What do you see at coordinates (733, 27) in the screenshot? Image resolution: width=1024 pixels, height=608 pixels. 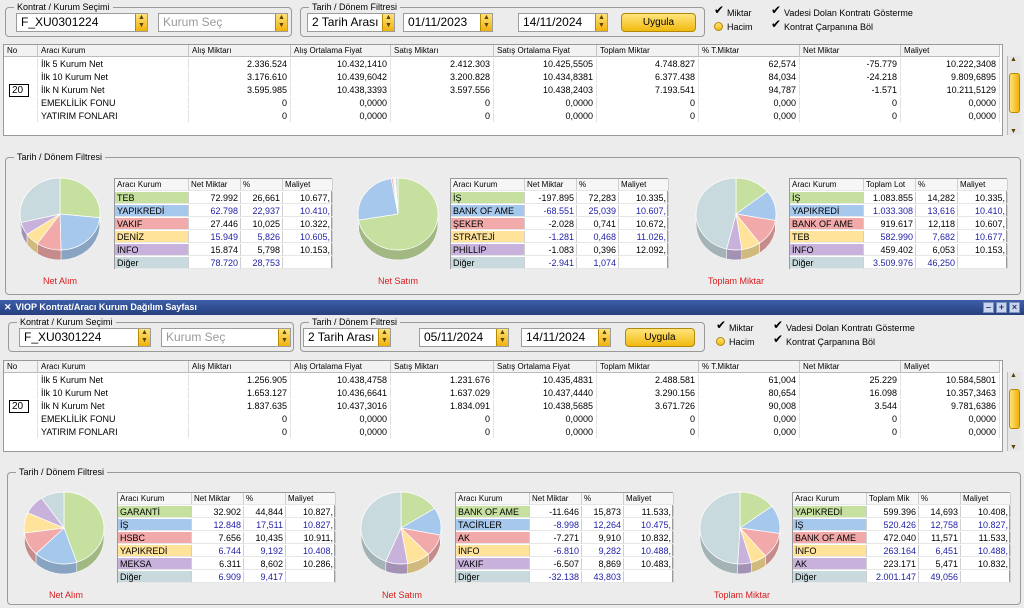 I see `hacim-radio: Hacim` at bounding box center [733, 27].